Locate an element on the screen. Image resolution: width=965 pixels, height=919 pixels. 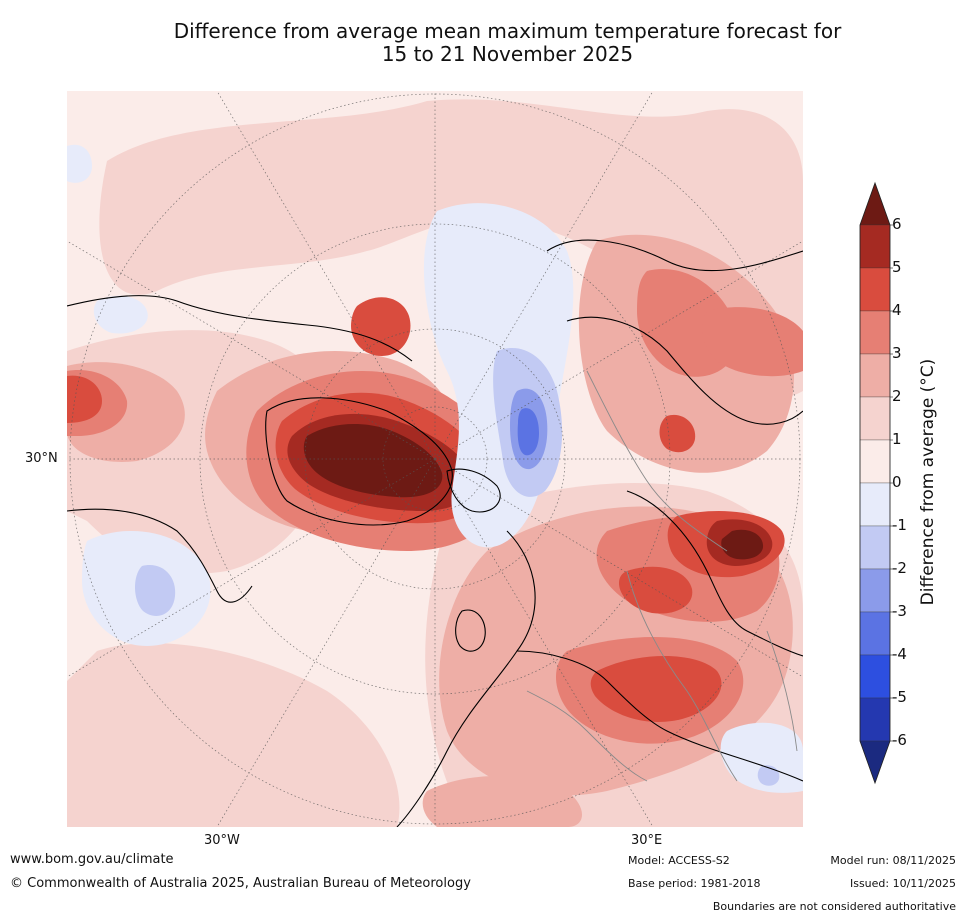
colorbar-svg is located at coordinates (876, 483).